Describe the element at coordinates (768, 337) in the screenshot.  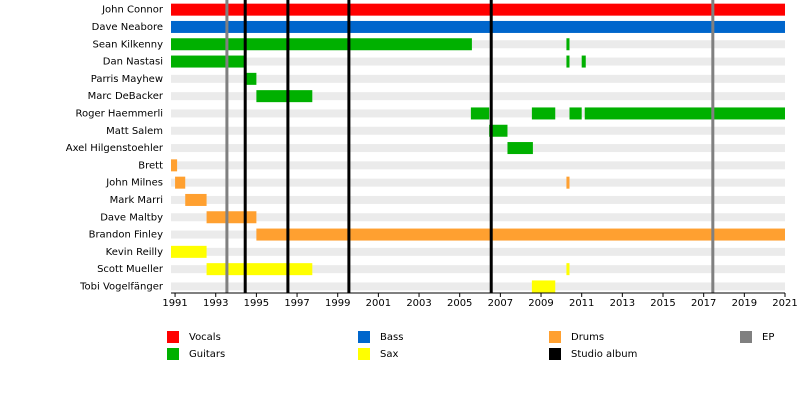
I see `legend-label: EP` at that location.